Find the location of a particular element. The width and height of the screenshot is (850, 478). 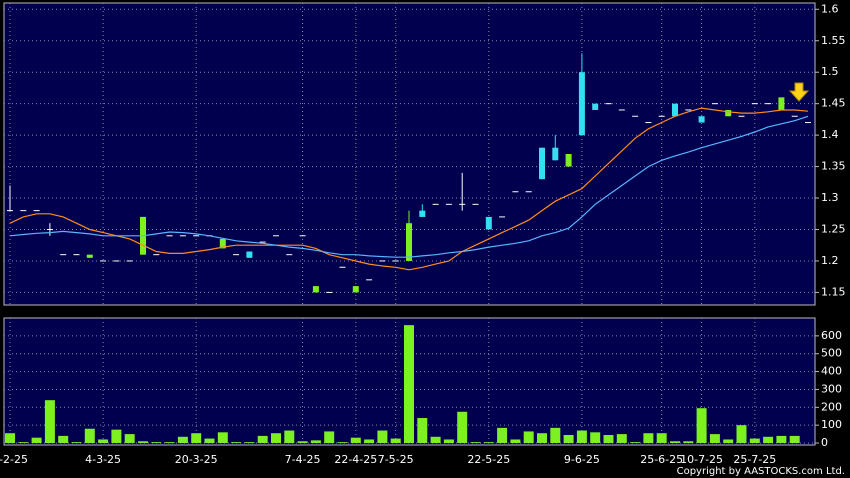

y-tick-label: 1.15 is located at coordinates (833, 291).